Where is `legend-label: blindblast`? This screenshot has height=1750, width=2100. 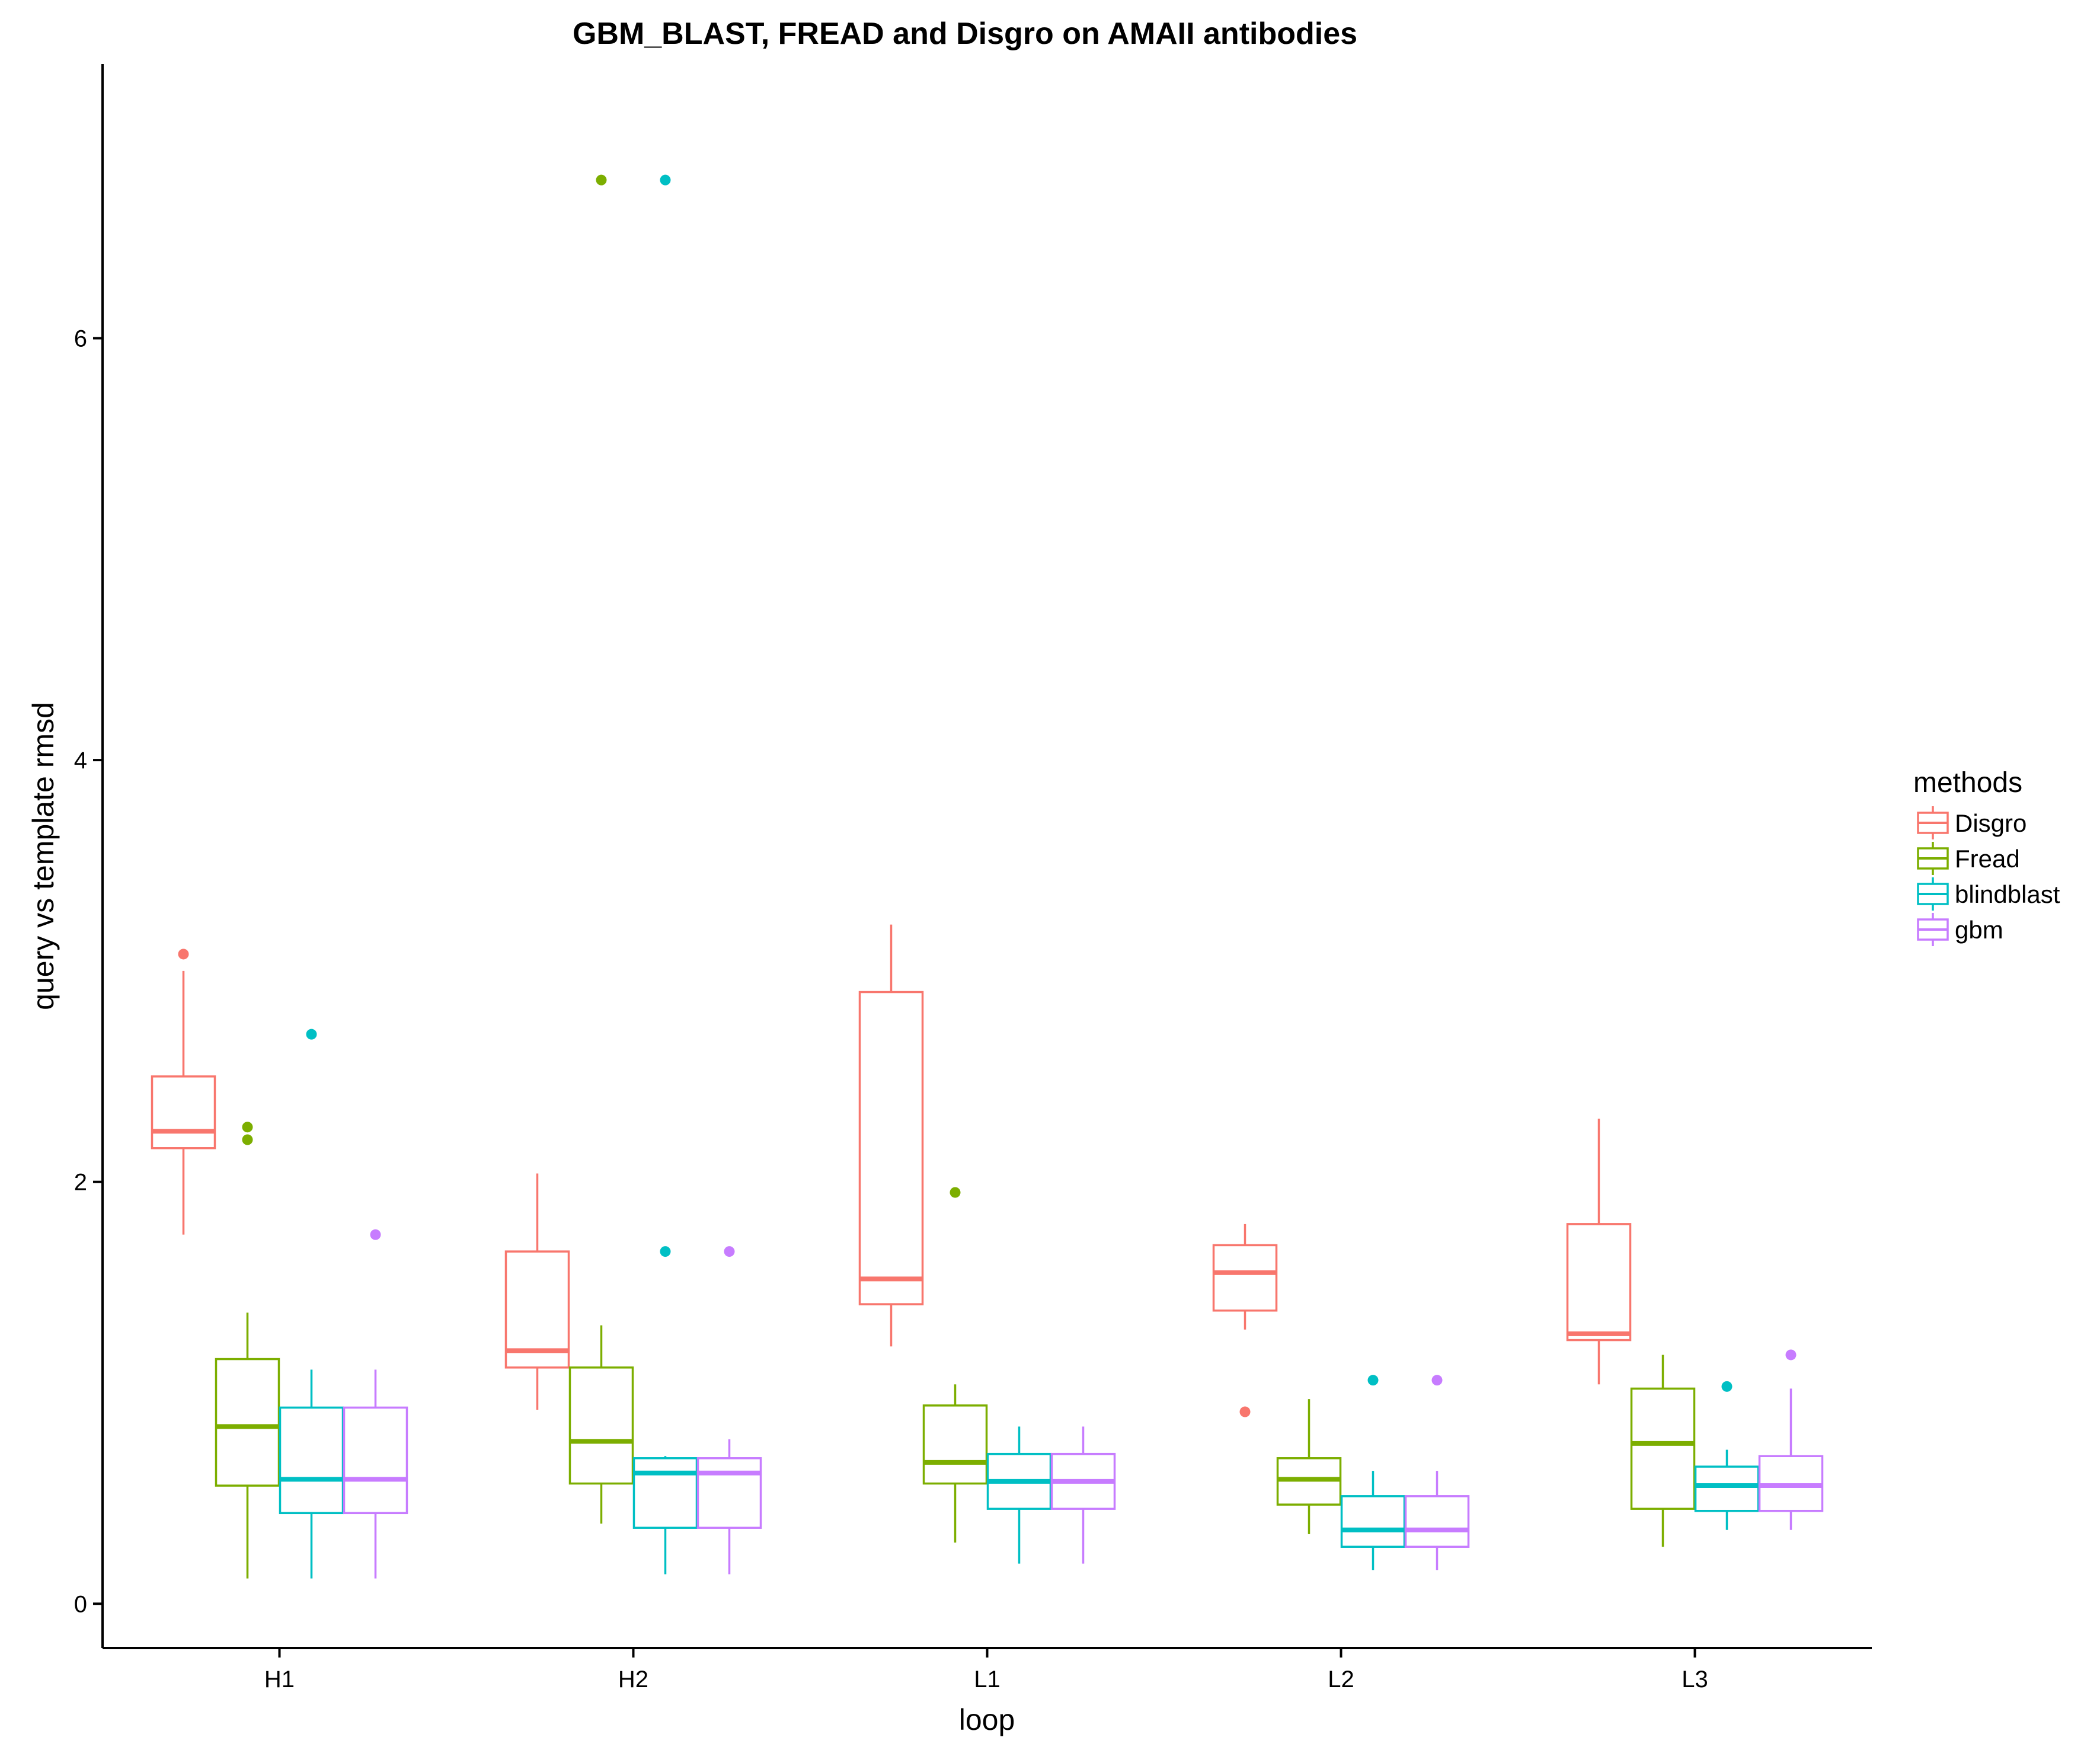
legend-label: blindblast is located at coordinates (2007, 894).